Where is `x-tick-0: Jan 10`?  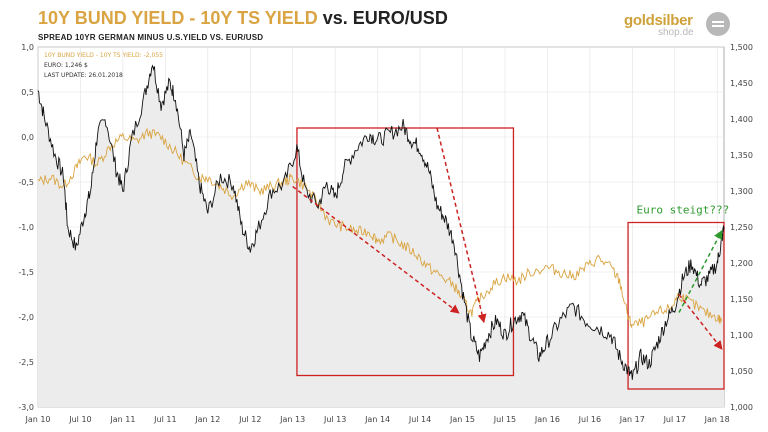 x-tick-0: Jan 10 is located at coordinates (37, 419).